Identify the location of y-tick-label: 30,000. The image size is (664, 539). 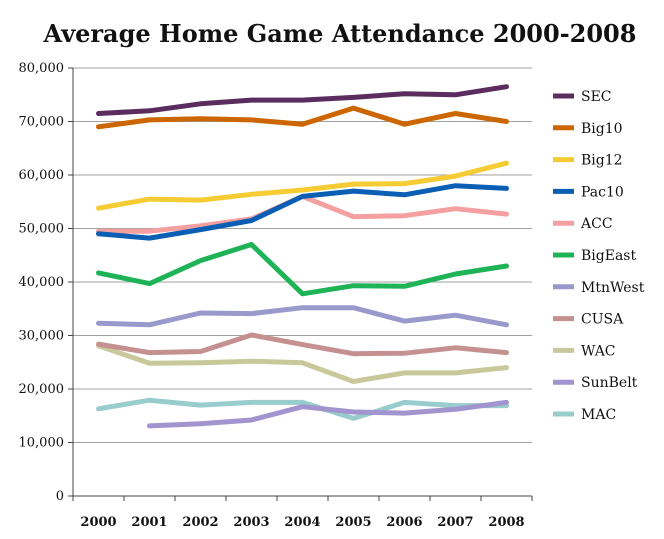
(42, 336).